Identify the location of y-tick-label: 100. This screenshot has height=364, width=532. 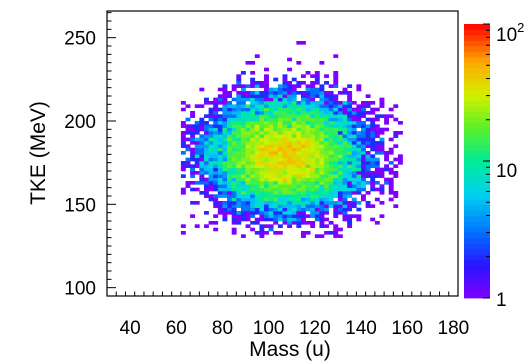
(80, 289).